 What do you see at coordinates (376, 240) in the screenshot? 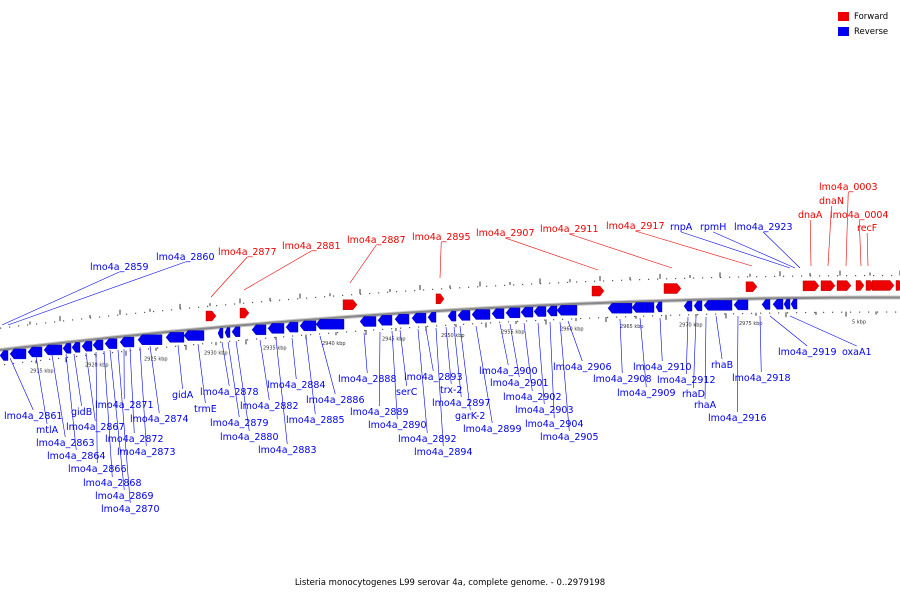
I see `forward-gene-label: lmo4a_2887` at bounding box center [376, 240].